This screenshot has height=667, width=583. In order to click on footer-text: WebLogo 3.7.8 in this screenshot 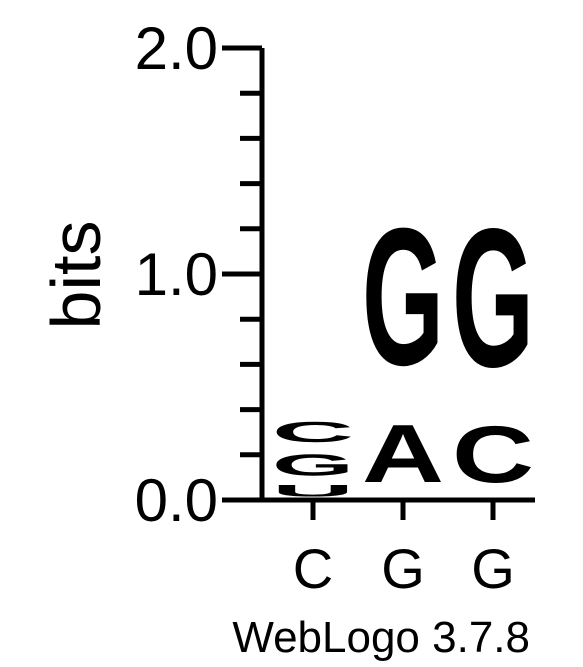, I will do `click(381, 637)`.